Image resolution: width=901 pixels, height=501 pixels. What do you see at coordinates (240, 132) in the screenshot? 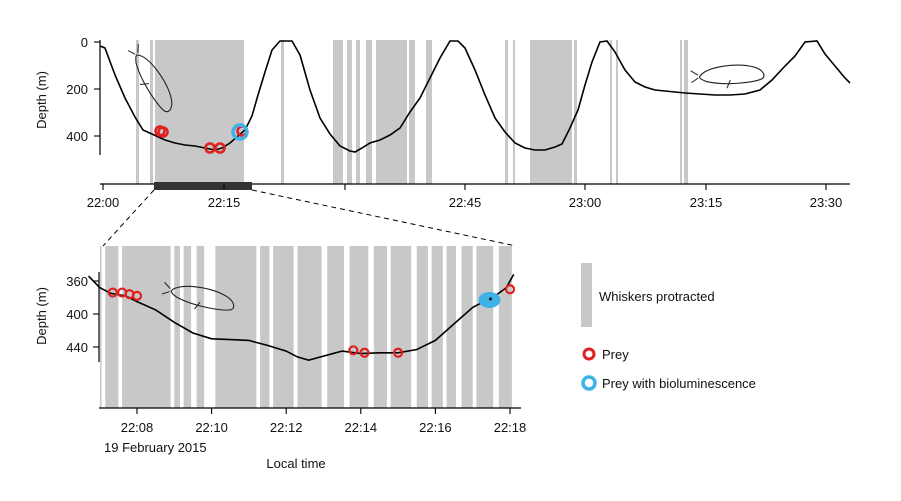
I see `prey-bio-marker` at bounding box center [240, 132].